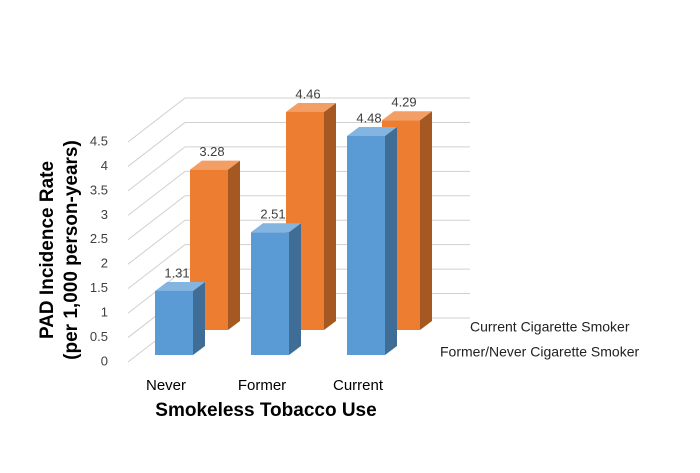  I want to click on y-tick-label: 4, so click(104, 165).